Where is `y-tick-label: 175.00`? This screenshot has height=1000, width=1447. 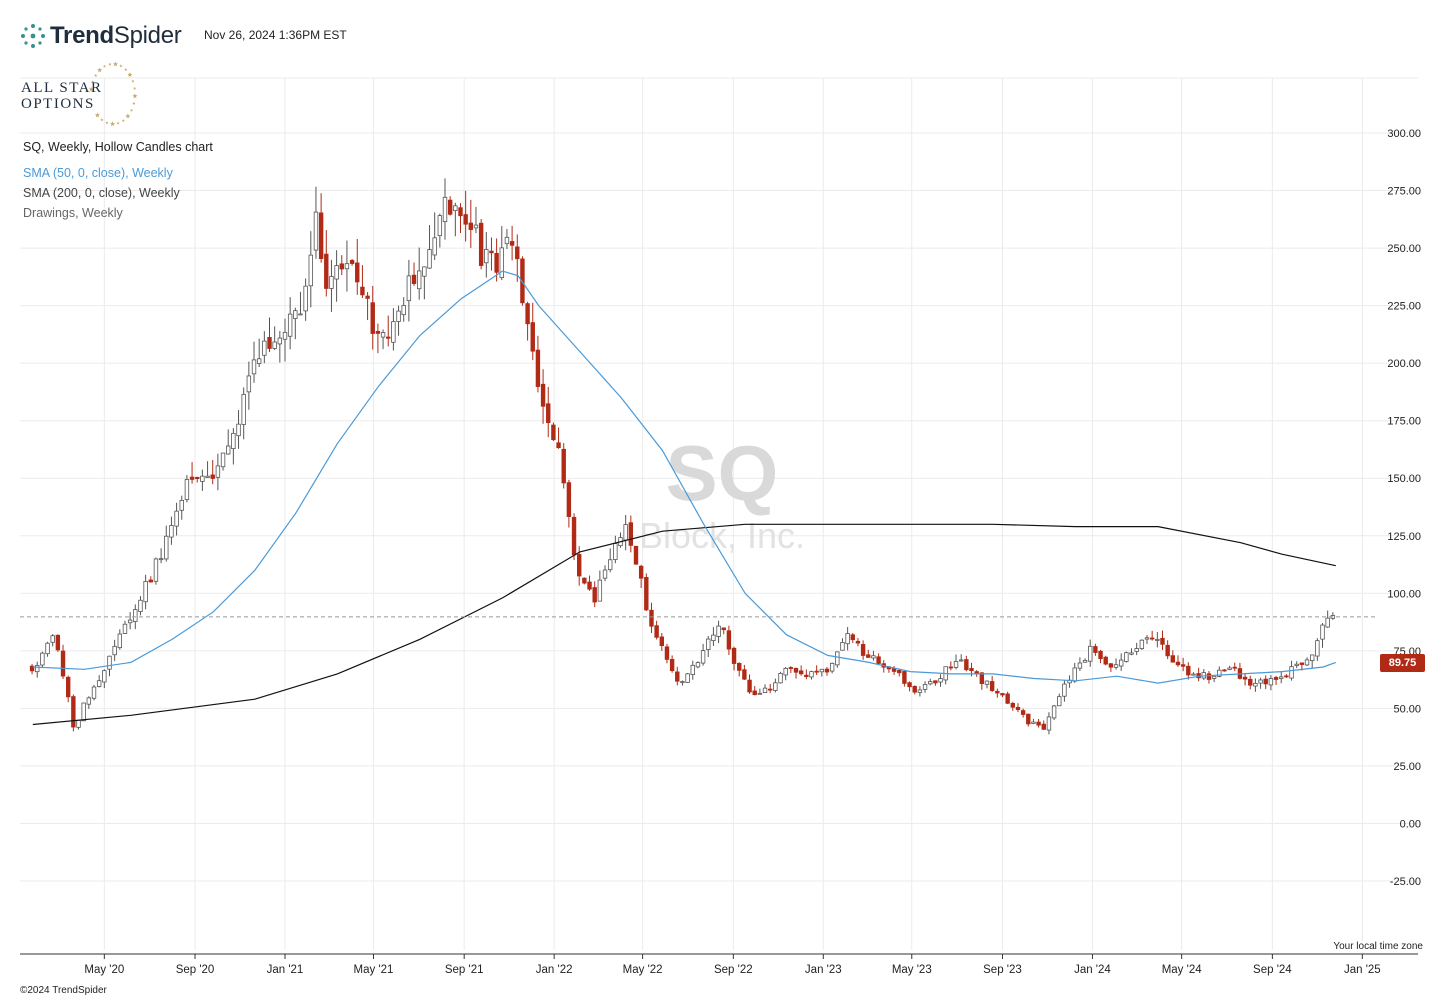
y-tick-label: 175.00 is located at coordinates (1404, 422).